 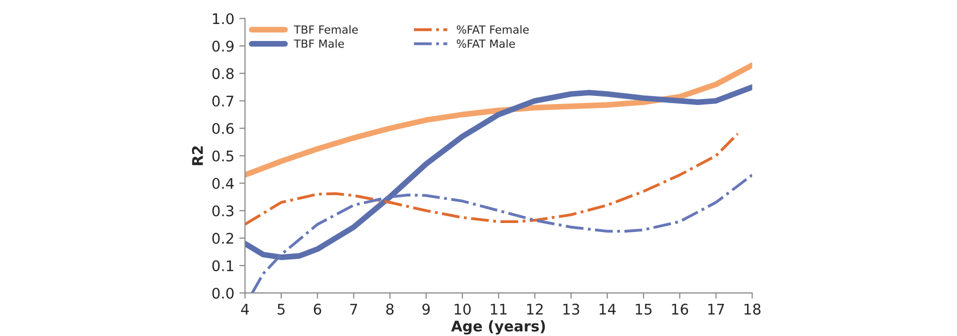 I want to click on x-tick-label: 11, so click(x=498, y=309).